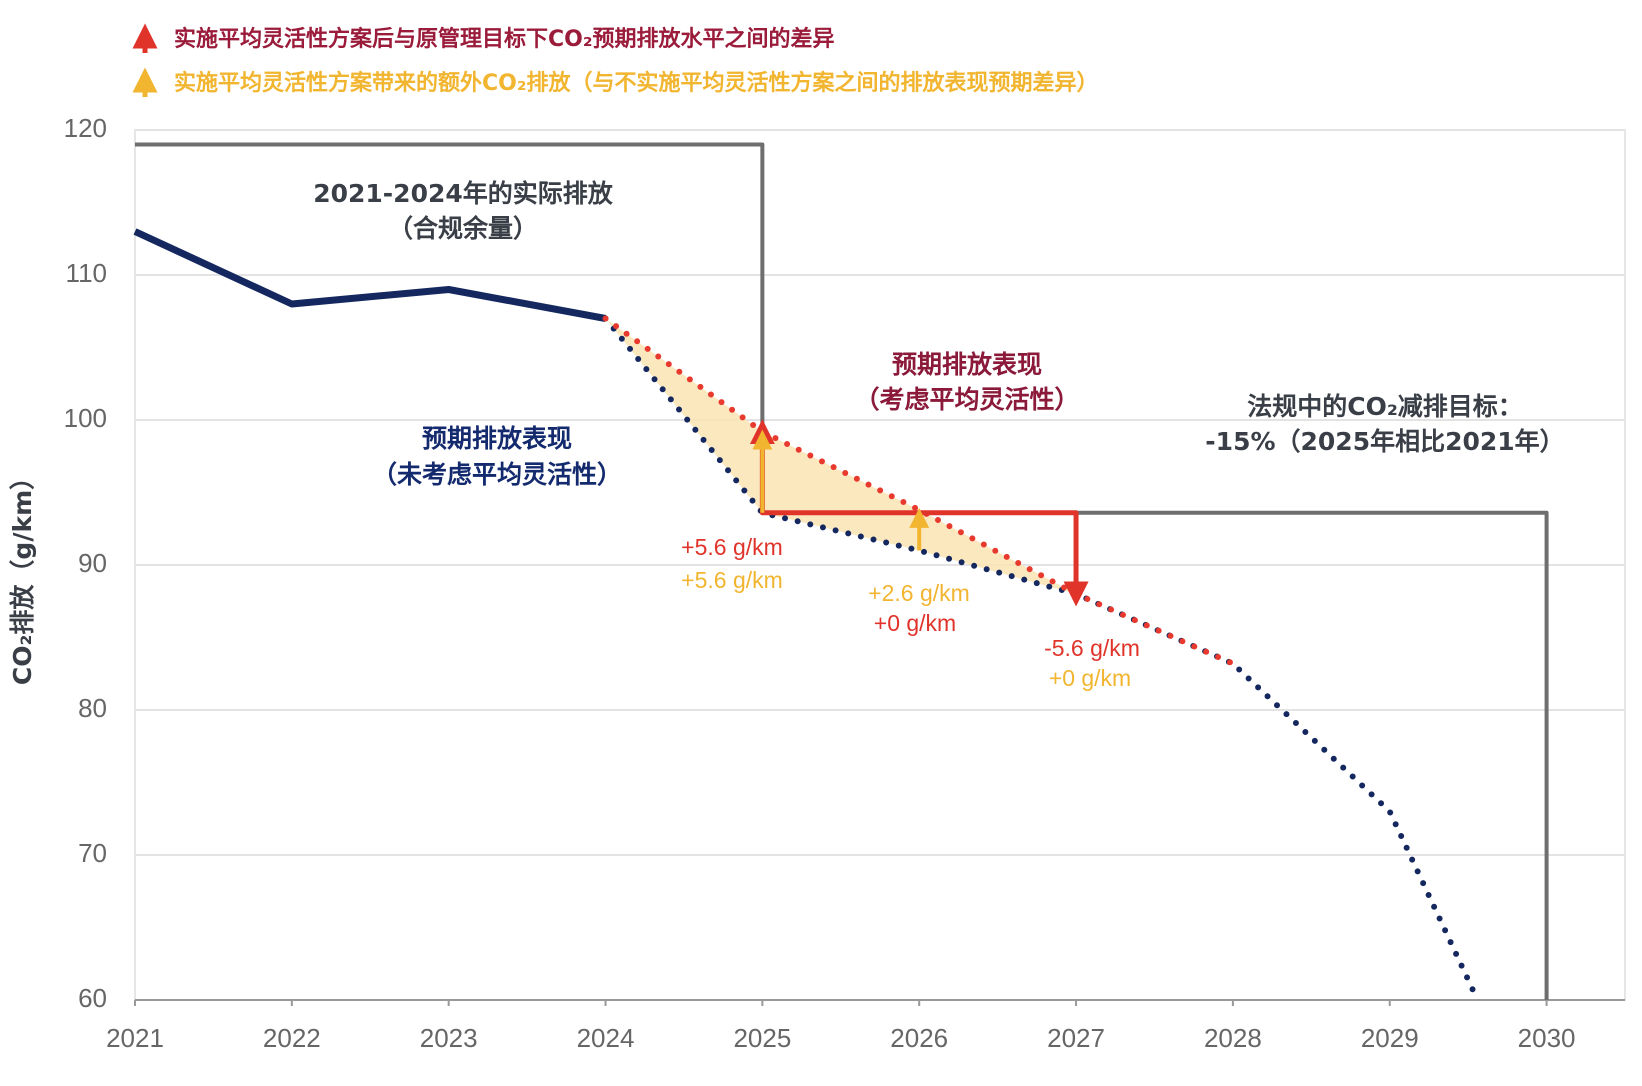 The height and width of the screenshot is (1086, 1642). I want to click on y-tick-label: 80, so click(92, 708).